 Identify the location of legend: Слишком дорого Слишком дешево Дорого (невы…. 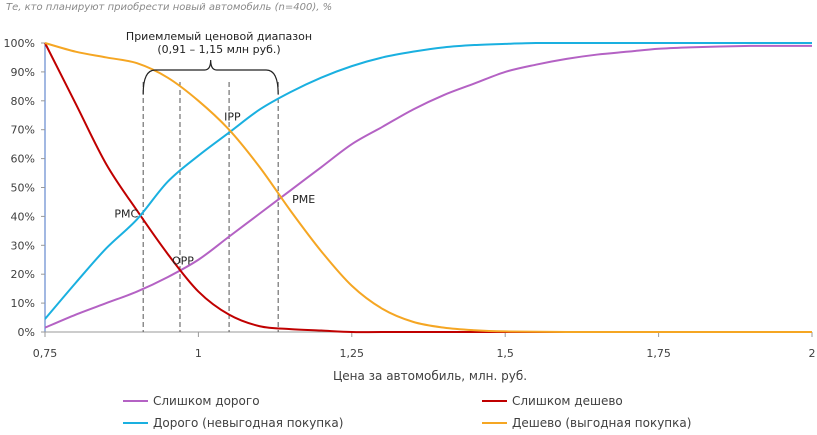
(407, 412).